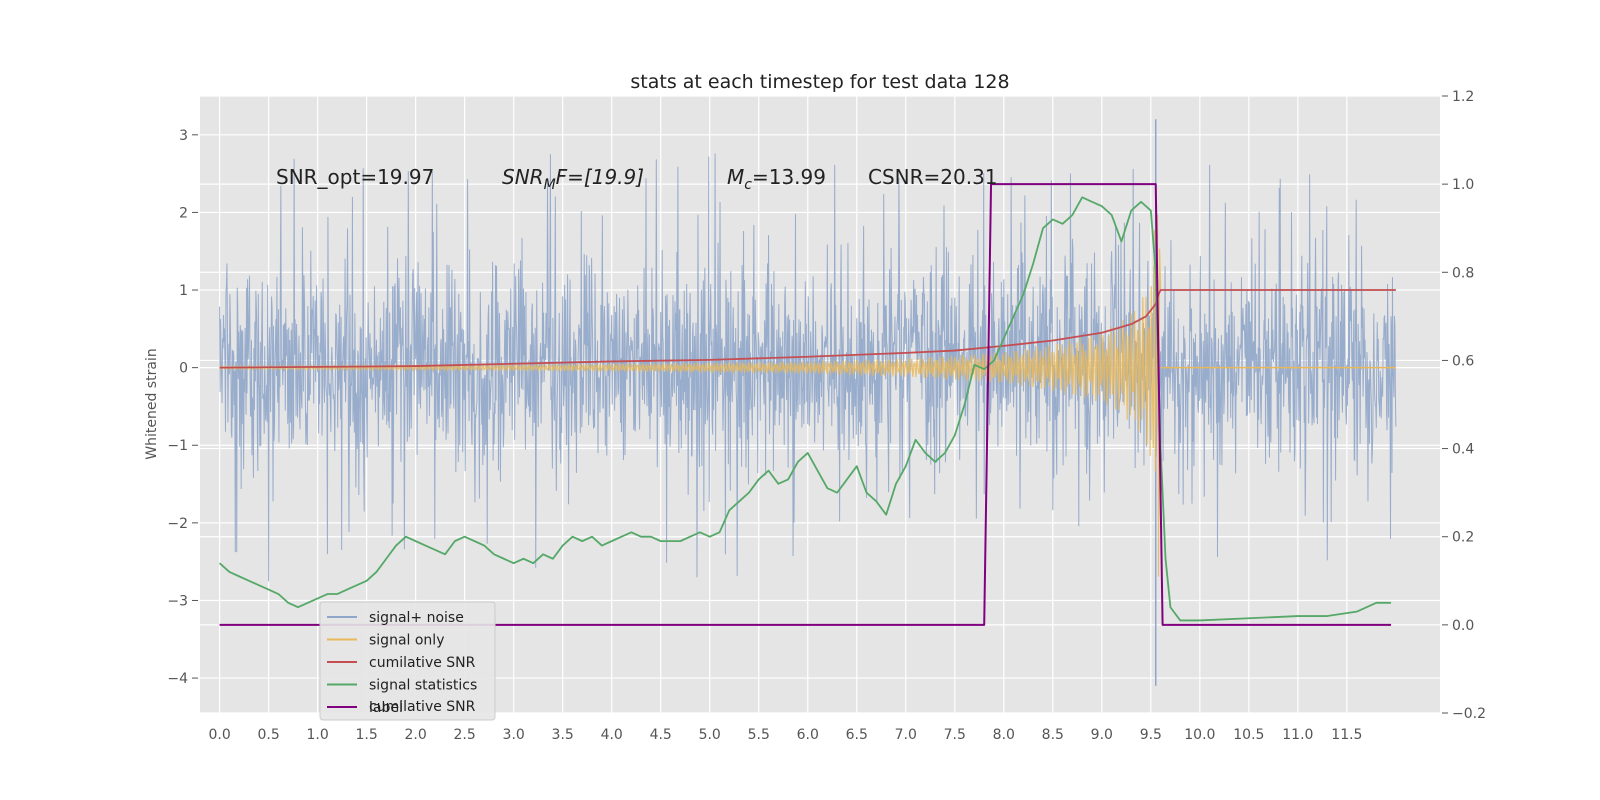  Describe the element at coordinates (1469, 714) in the screenshot. I see `y2-tick-label: −0.2` at that location.